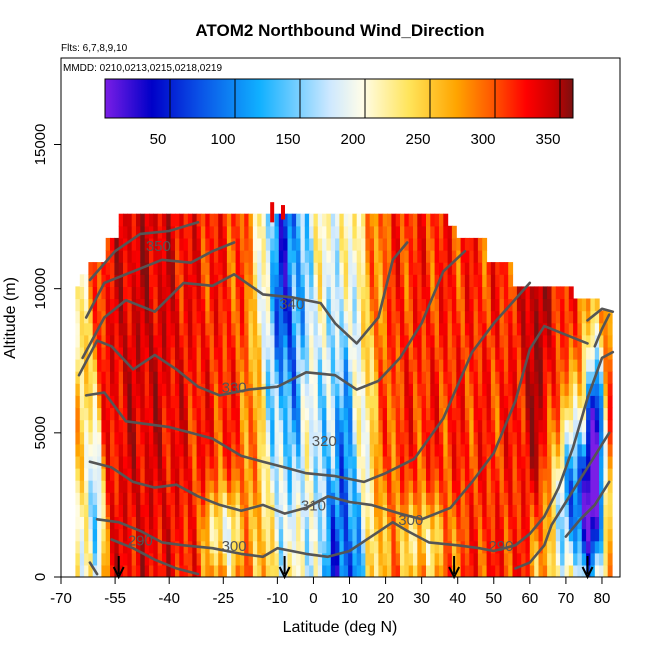 The image size is (650, 650). What do you see at coordinates (234, 546) in the screenshot?
I see `contour-label: 300` at bounding box center [234, 546].